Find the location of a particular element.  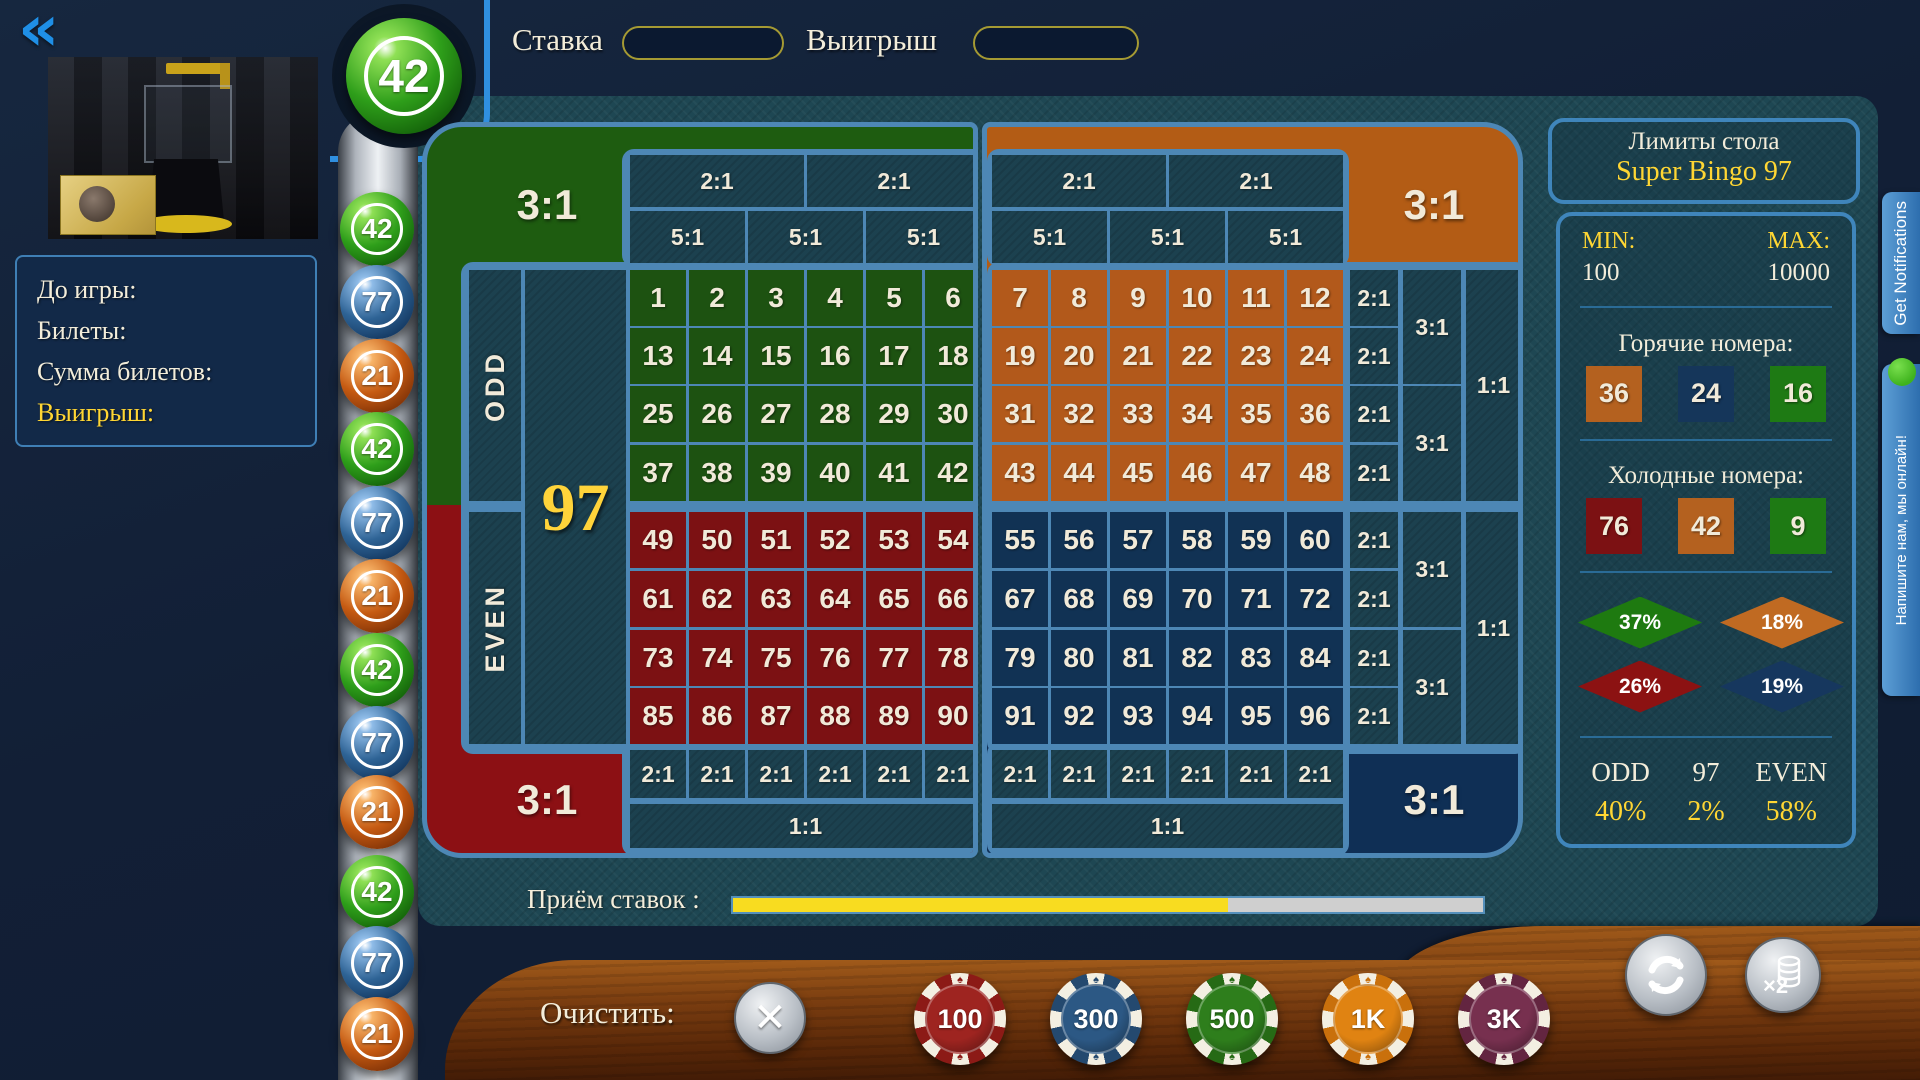

bet-number-52: 52 is located at coordinates (835, 540).